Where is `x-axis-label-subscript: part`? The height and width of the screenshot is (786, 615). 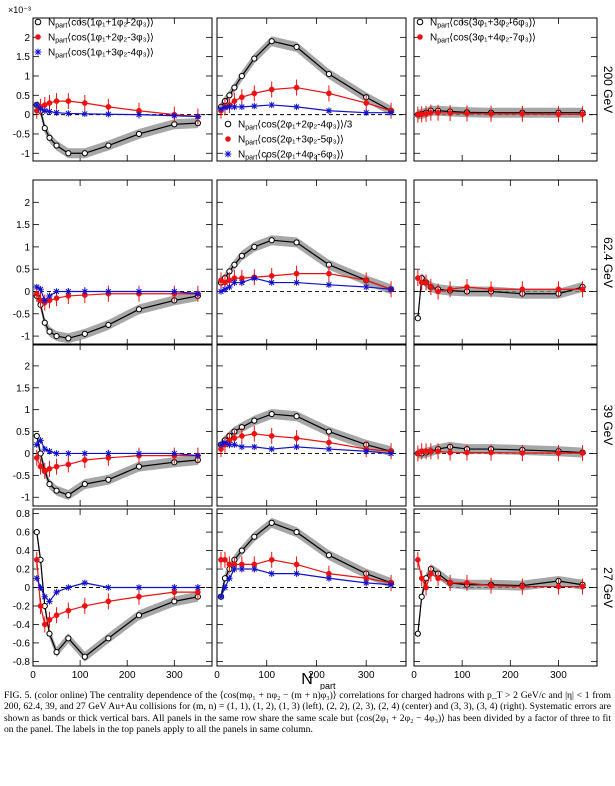
x-axis-label-subscript: part is located at coordinates (328, 685).